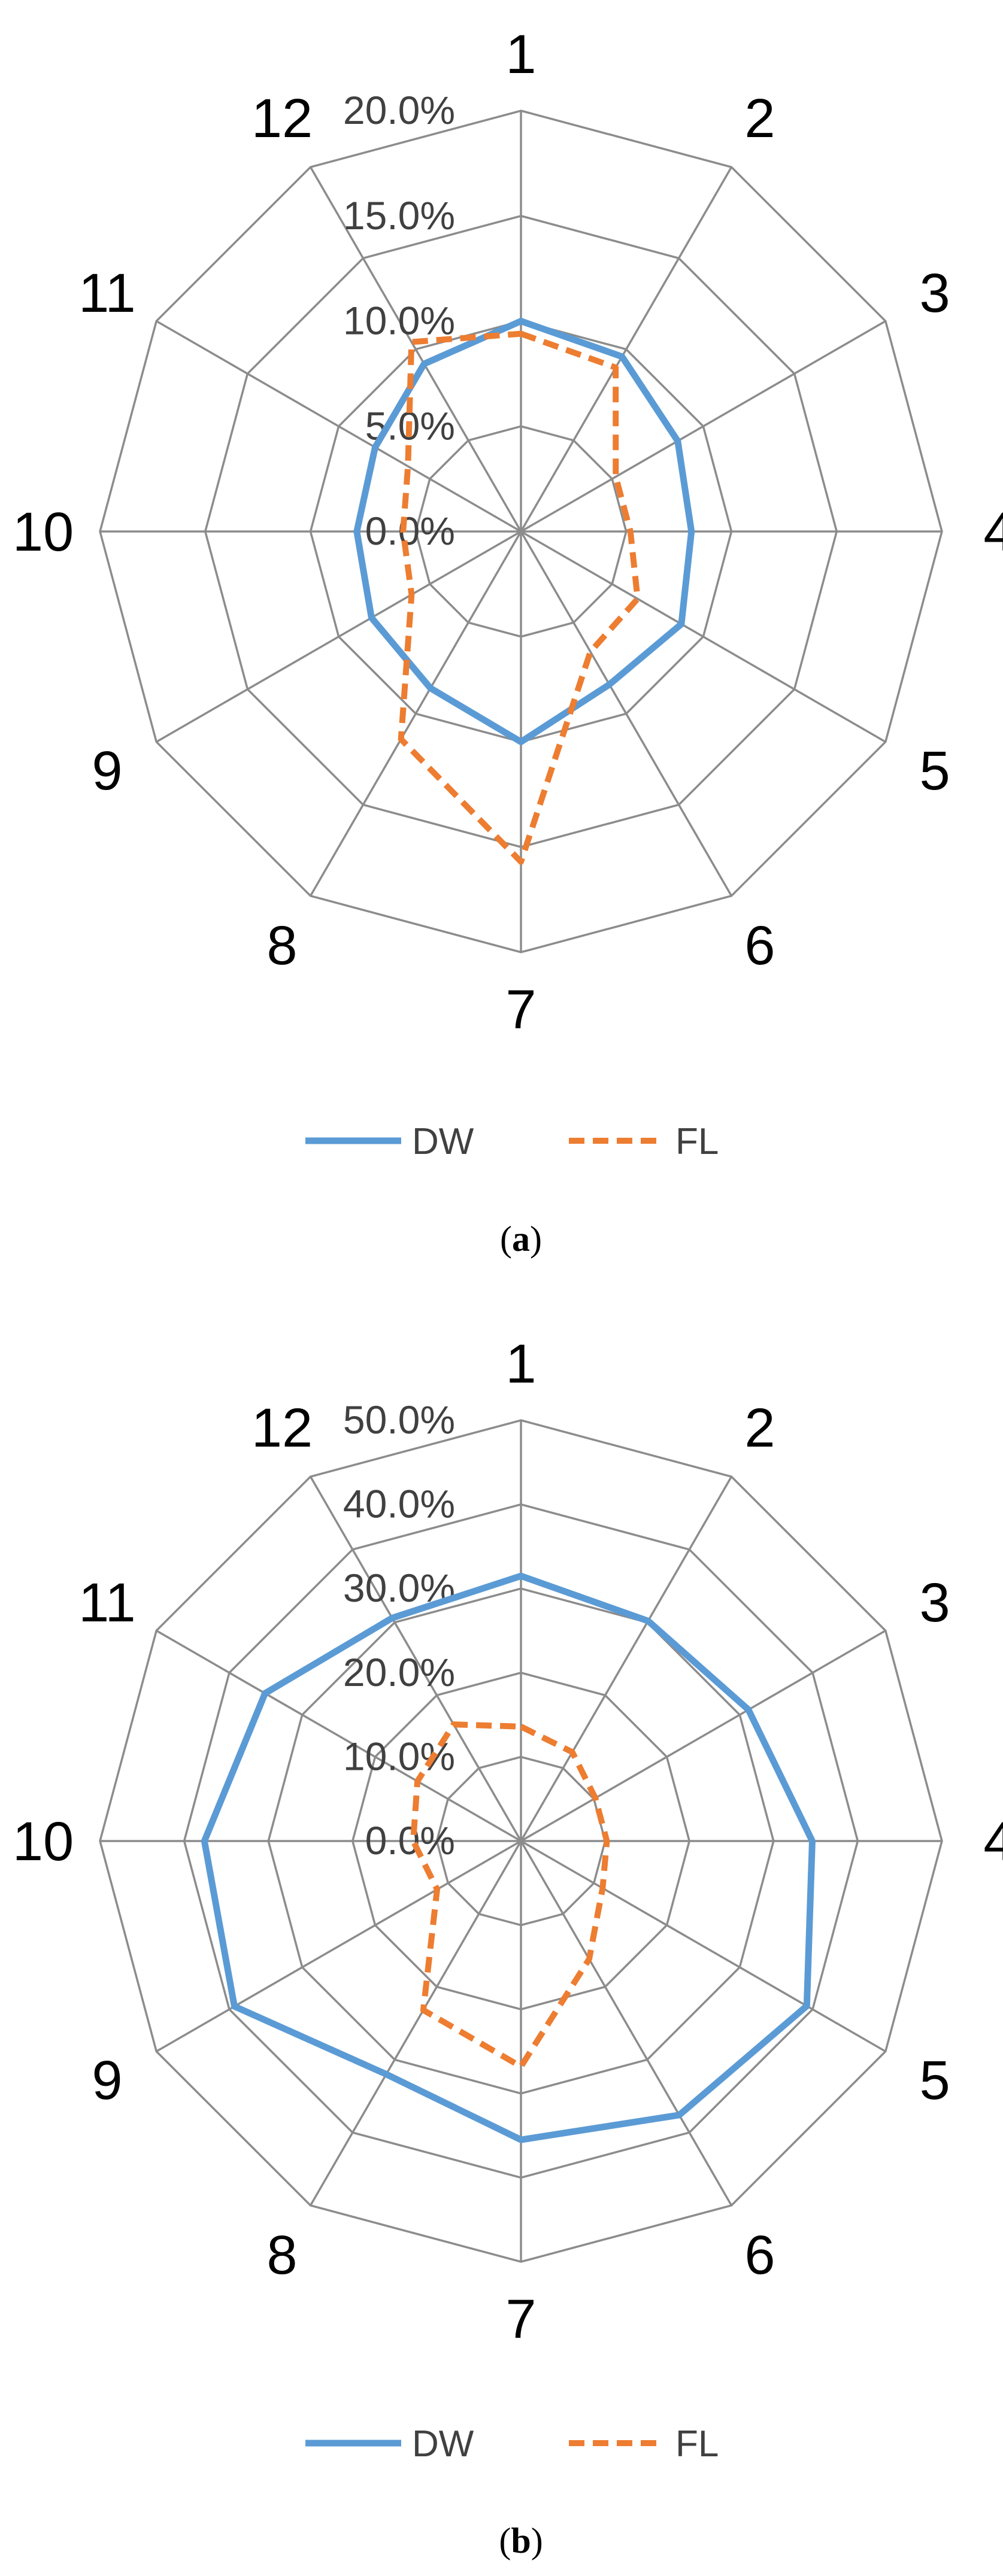  I want to click on panel-caption: (a), so click(521, 1239).